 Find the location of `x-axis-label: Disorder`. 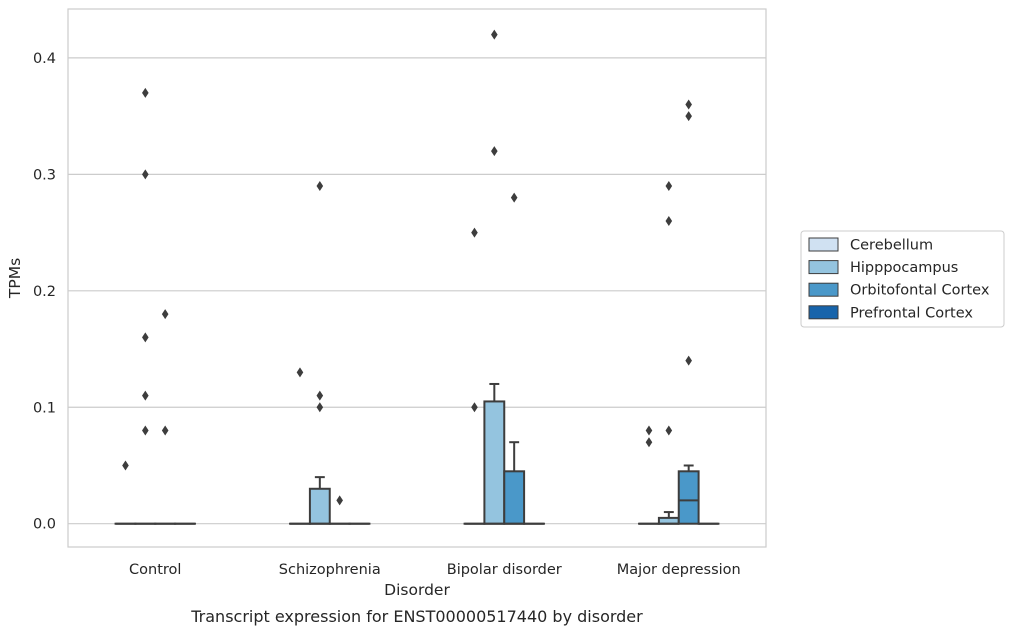

x-axis-label: Disorder is located at coordinates (417, 590).